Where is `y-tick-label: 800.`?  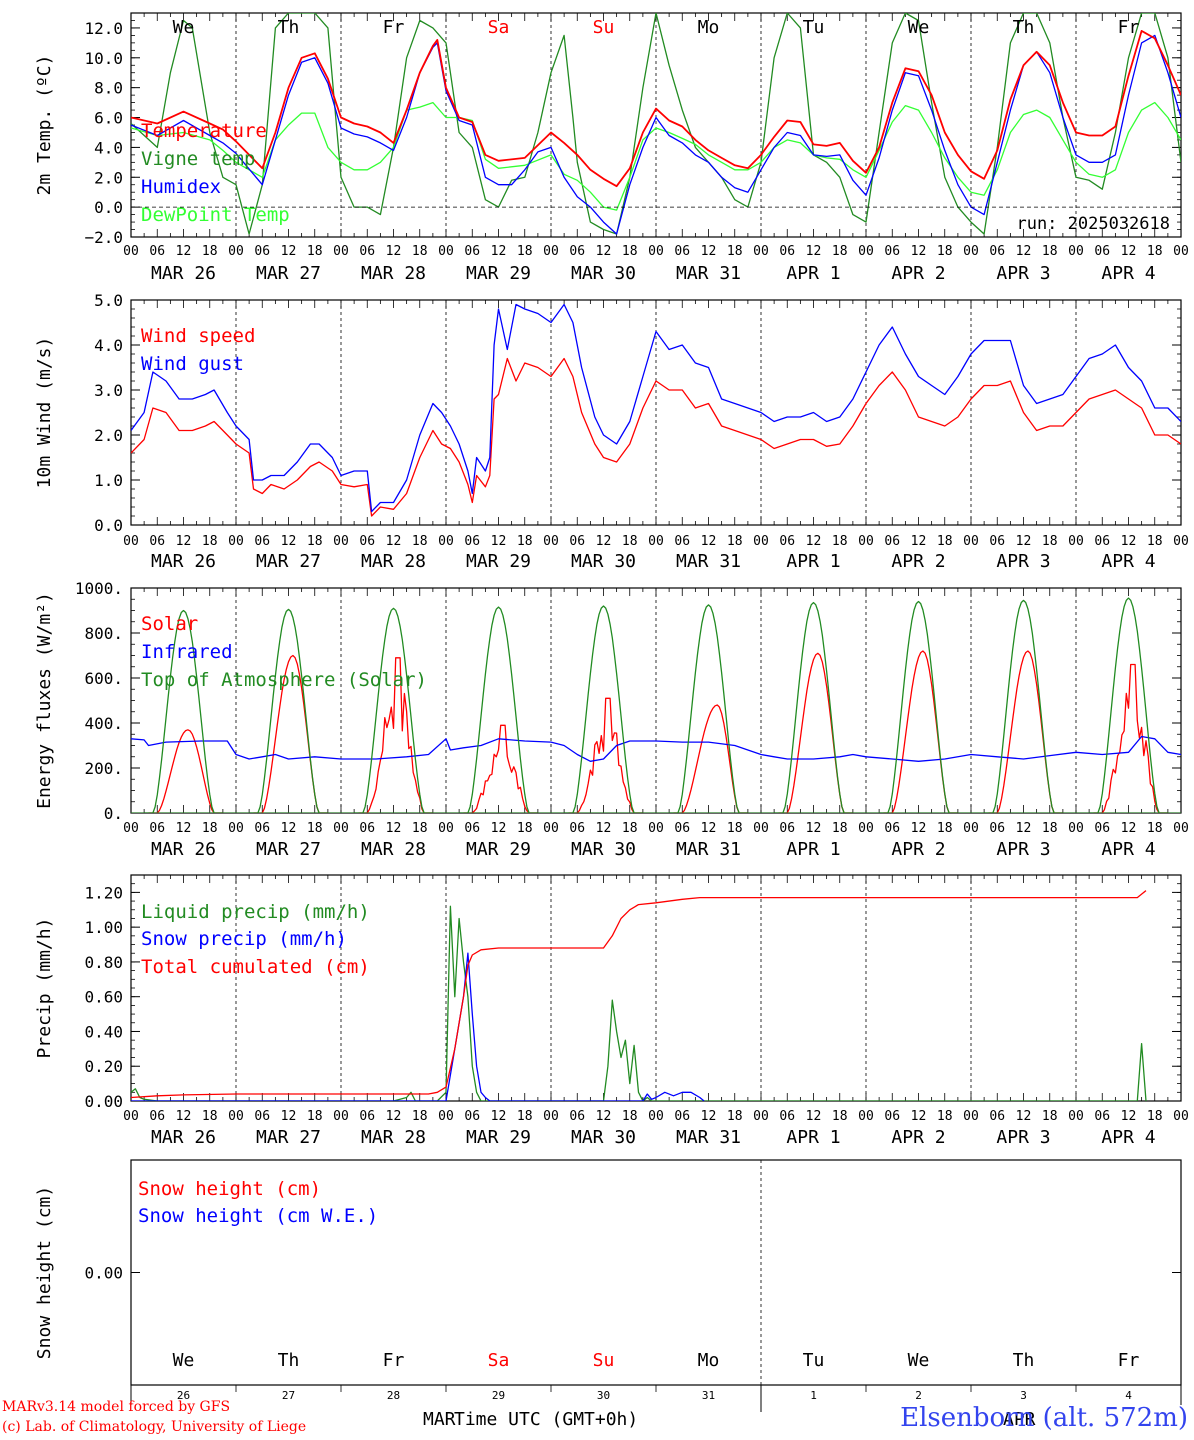
y-tick-label: 800. is located at coordinates (103, 633).